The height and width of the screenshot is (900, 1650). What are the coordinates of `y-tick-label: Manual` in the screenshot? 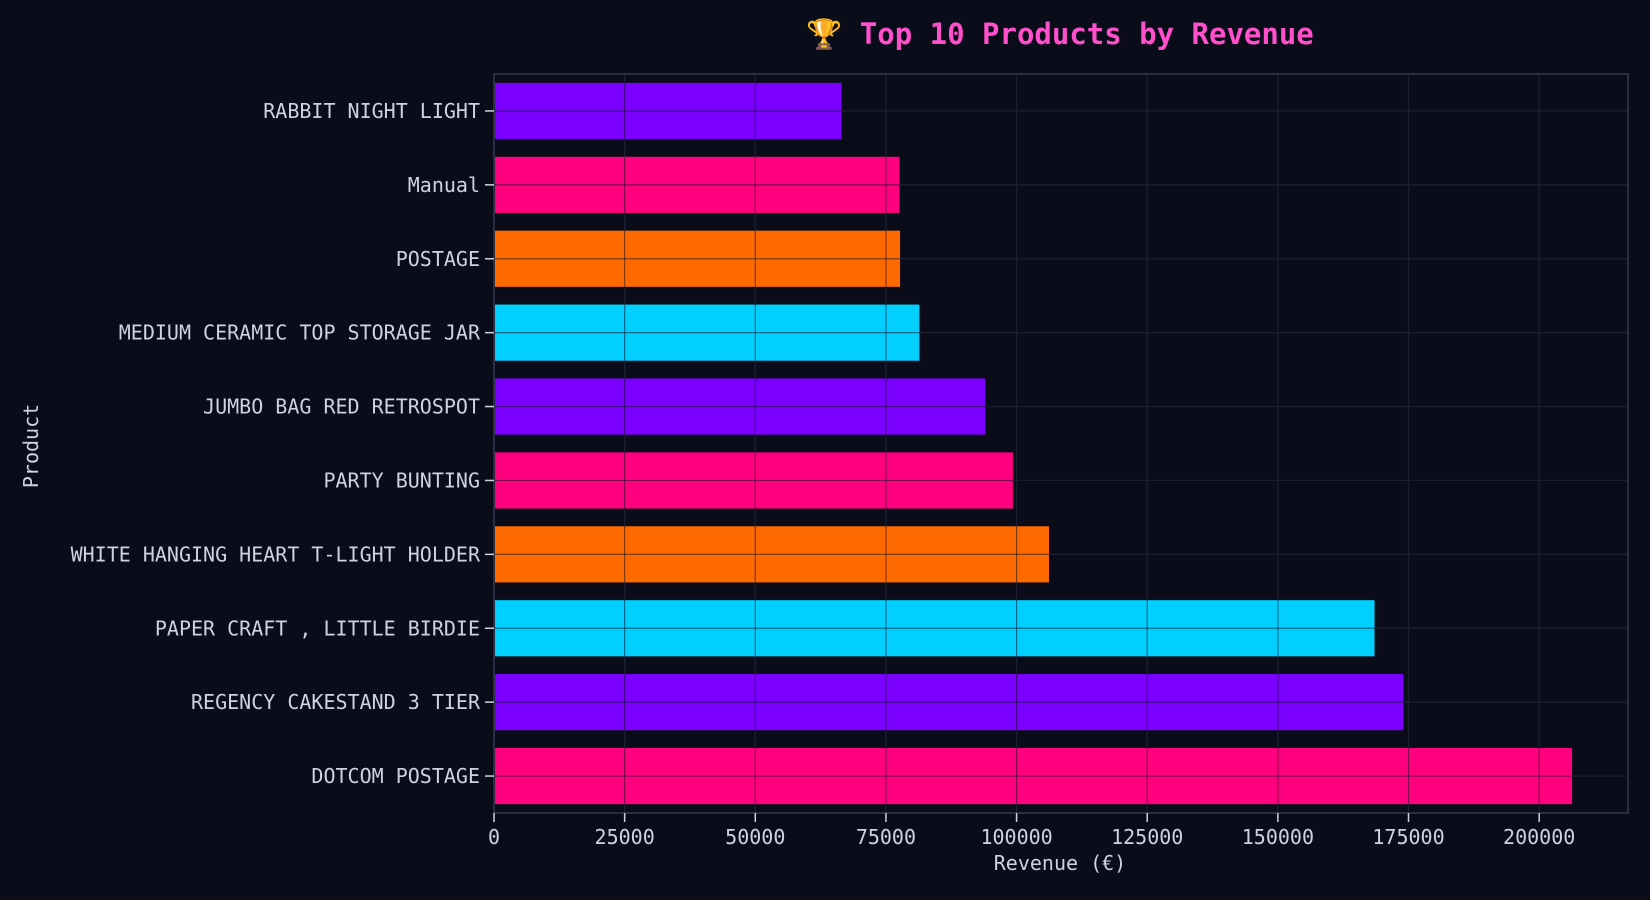 It's located at (444, 185).